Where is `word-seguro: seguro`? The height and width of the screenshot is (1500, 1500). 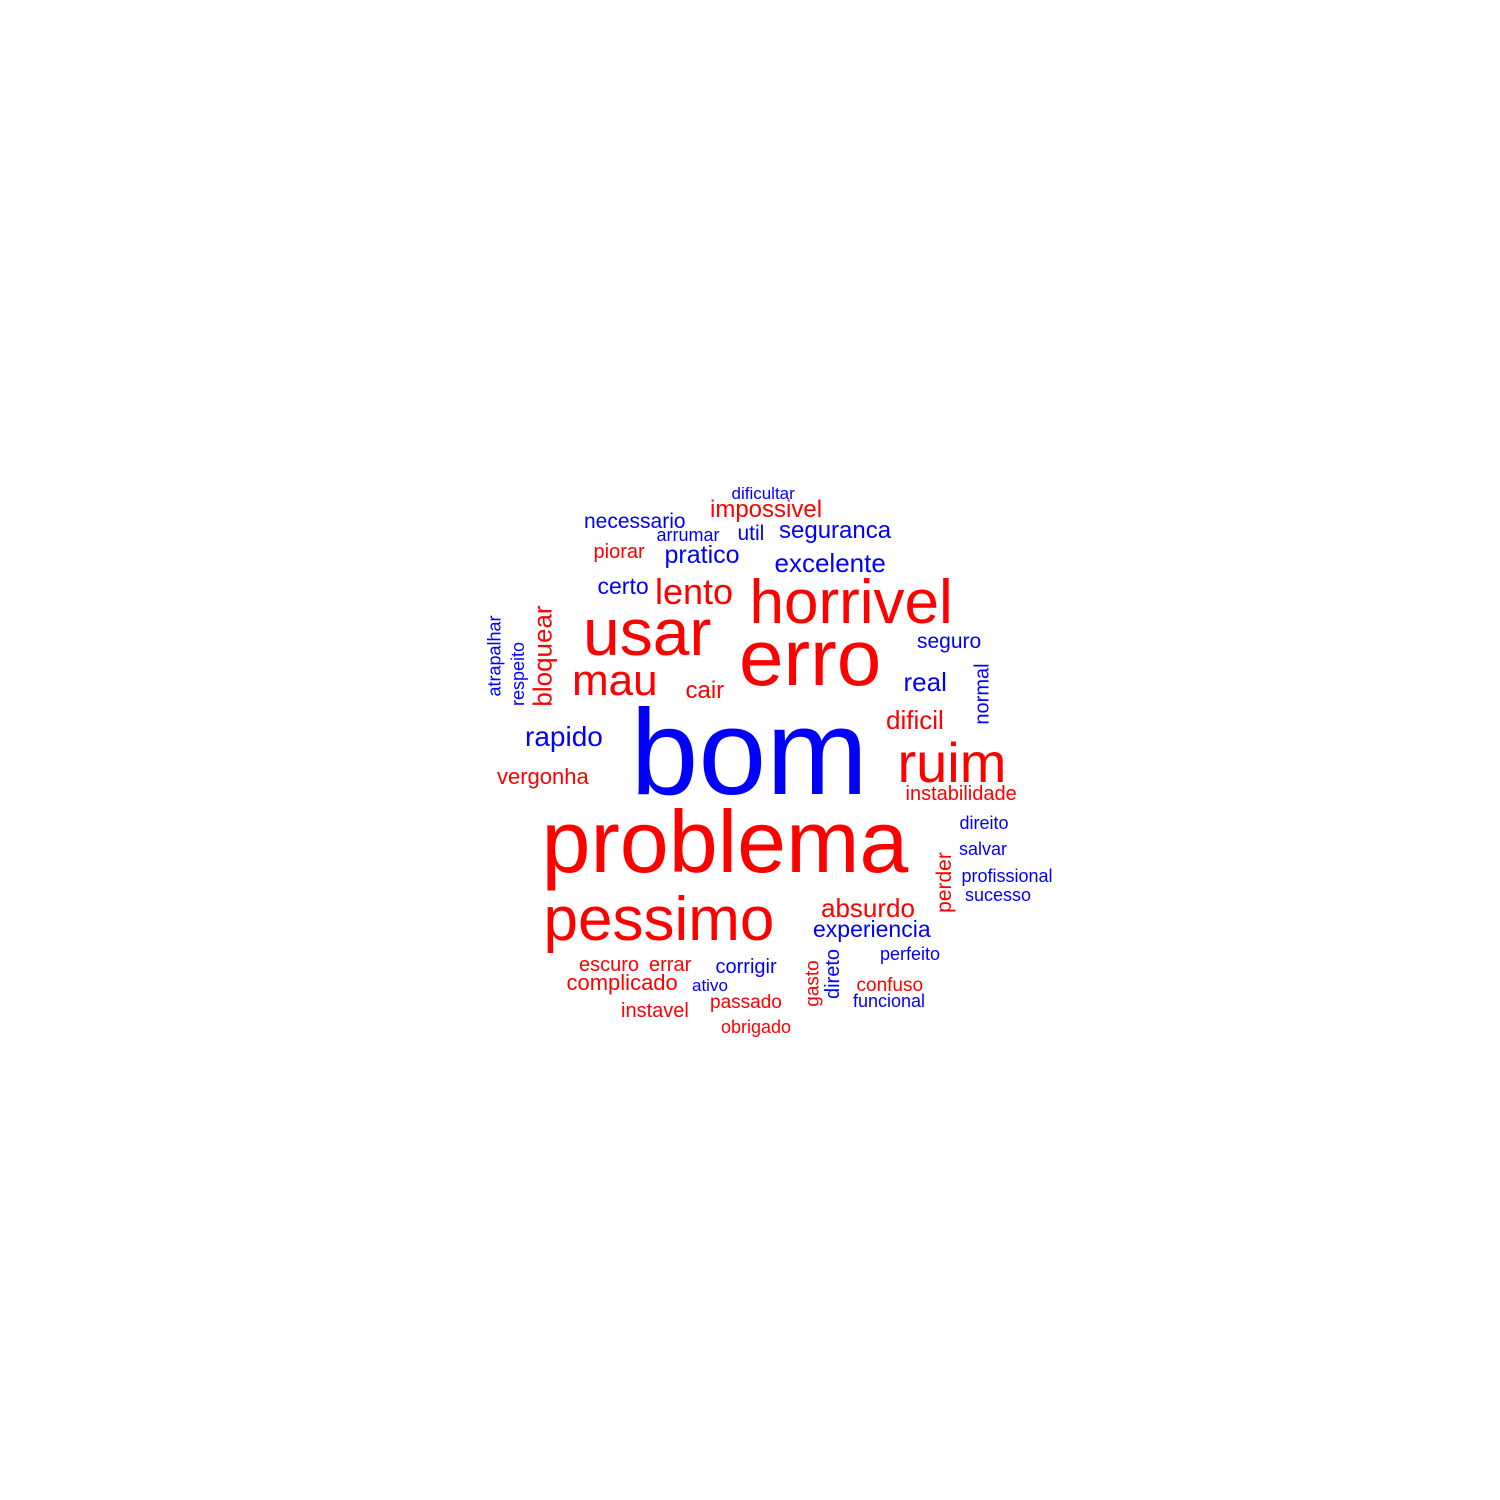
word-seguro: seguro is located at coordinates (949, 641).